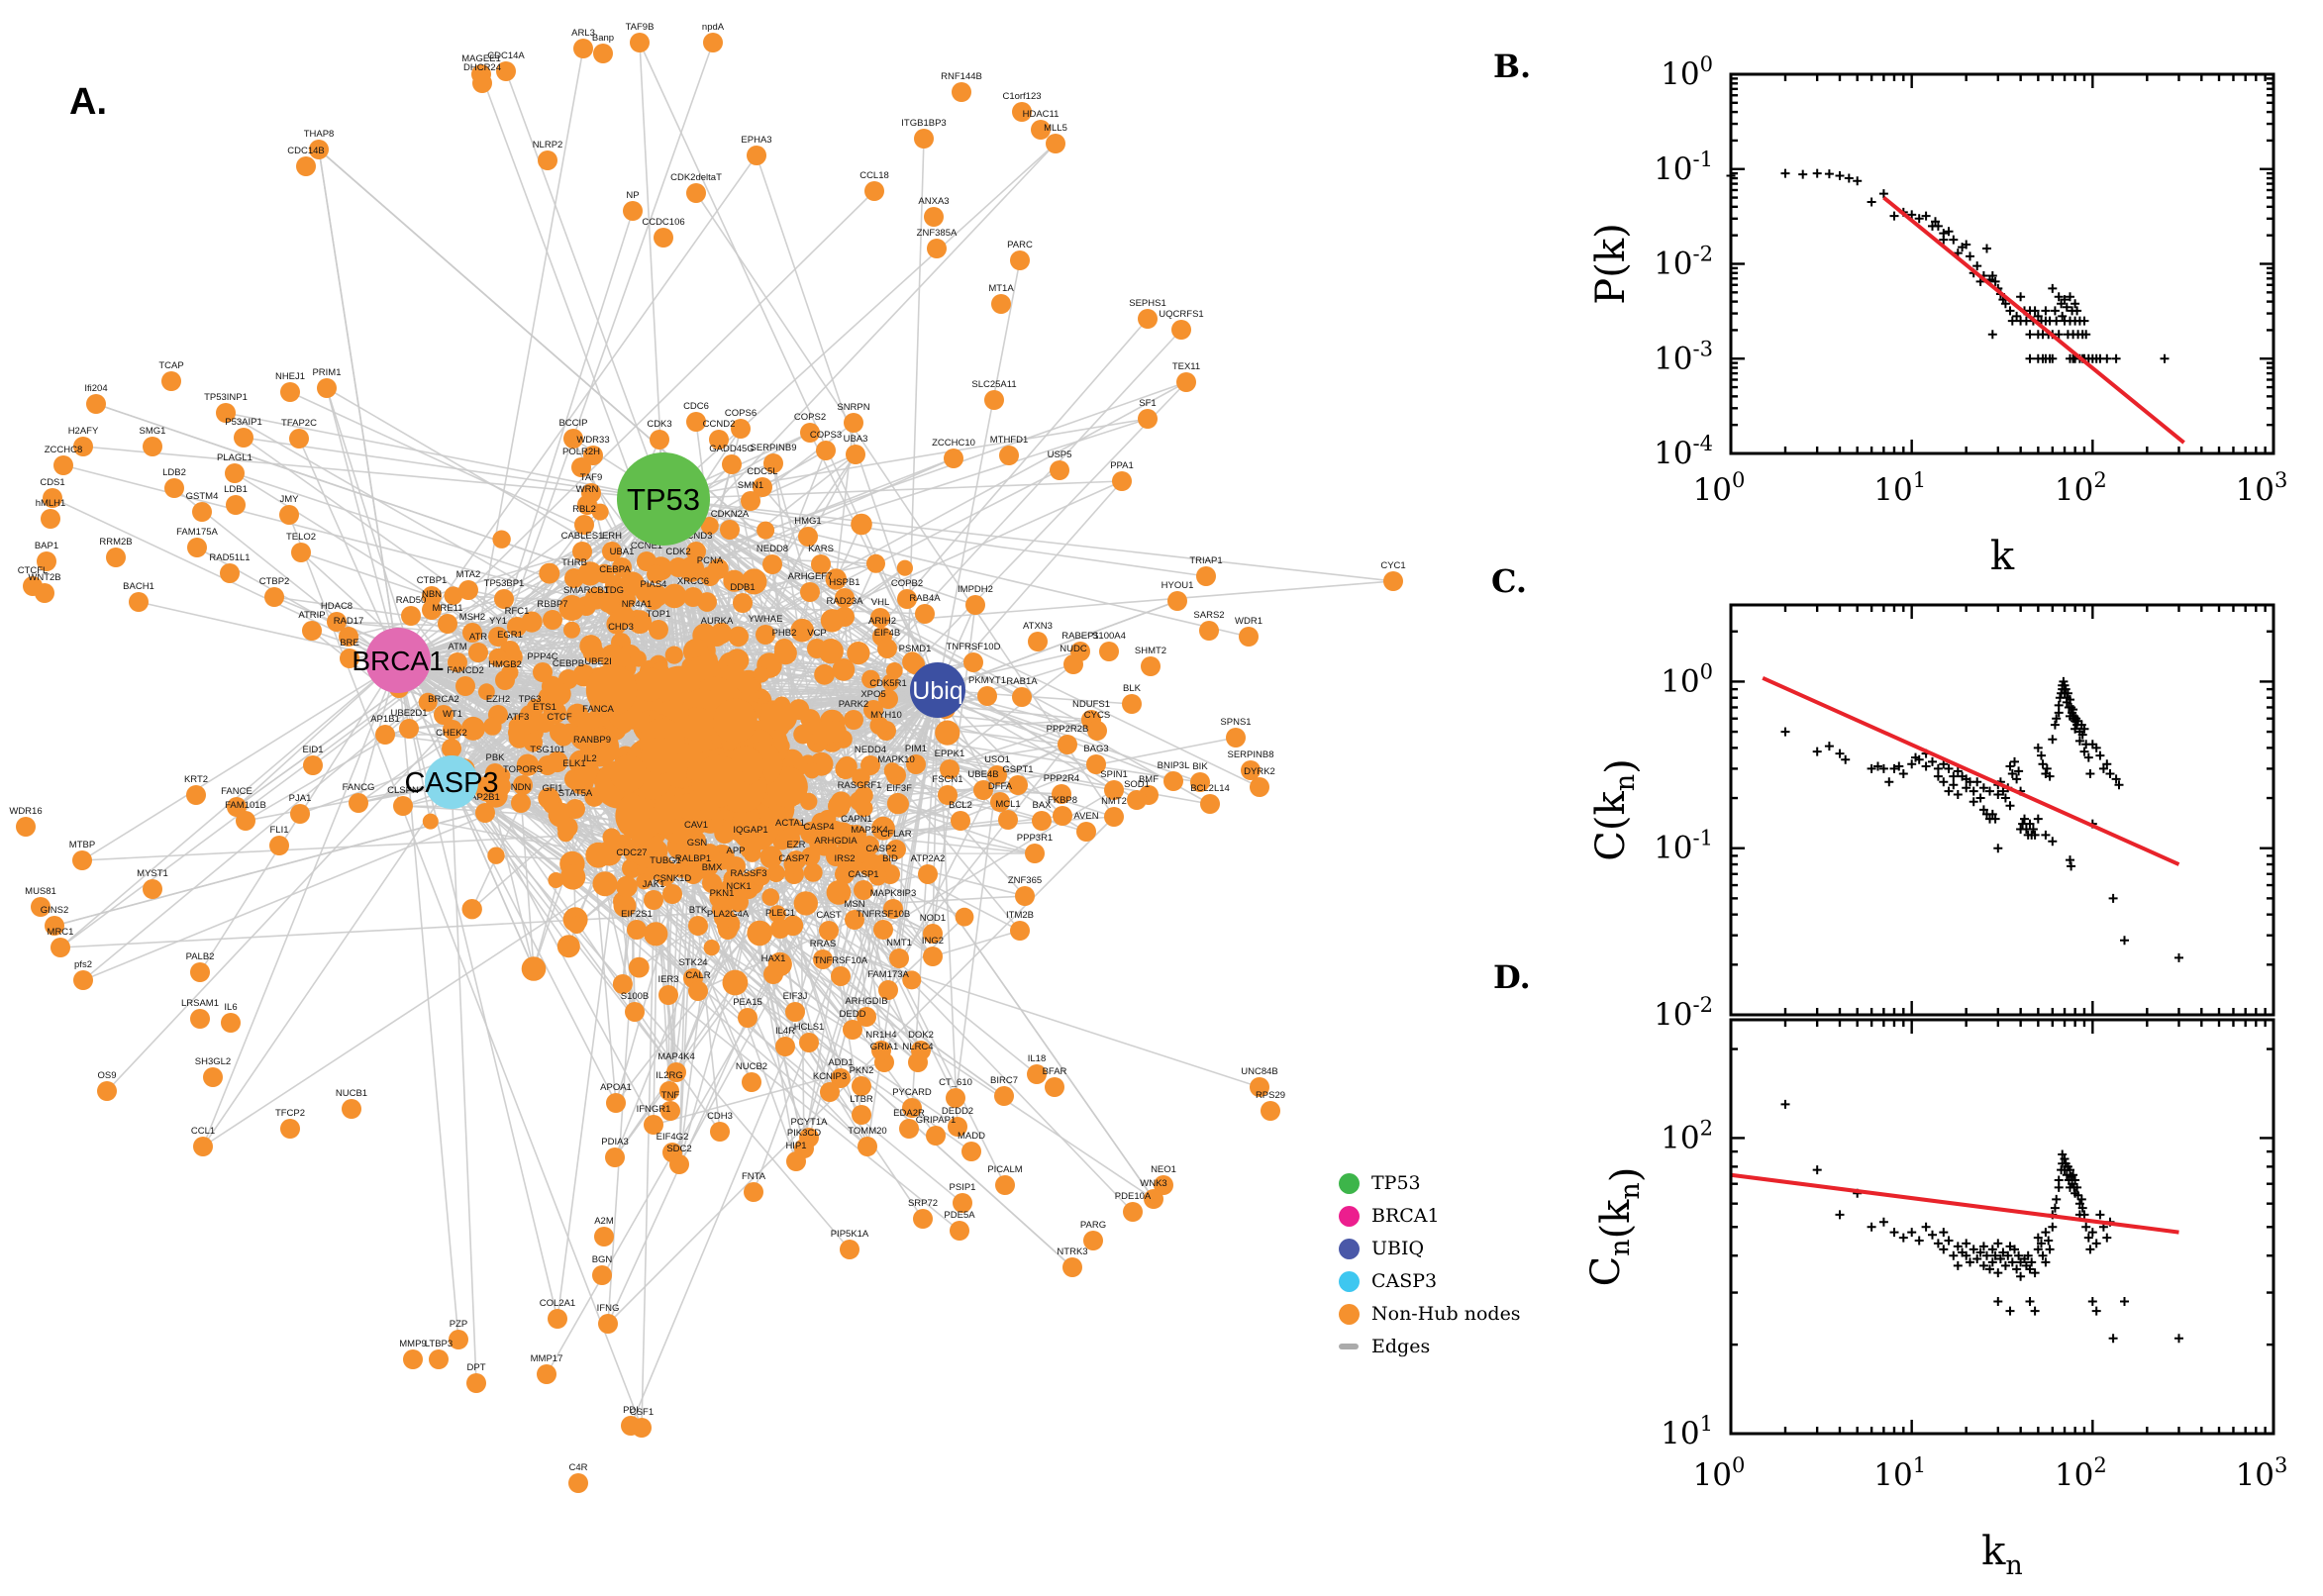 The image size is (2323, 1596). Describe the element at coordinates (637, 914) in the screenshot. I see `node-label: EIF2S1` at that location.